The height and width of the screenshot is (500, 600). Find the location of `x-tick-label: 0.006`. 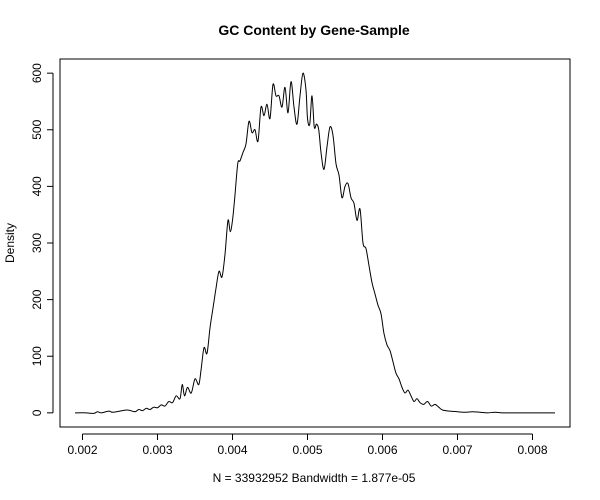

x-tick-label: 0.006 is located at coordinates (382, 450).